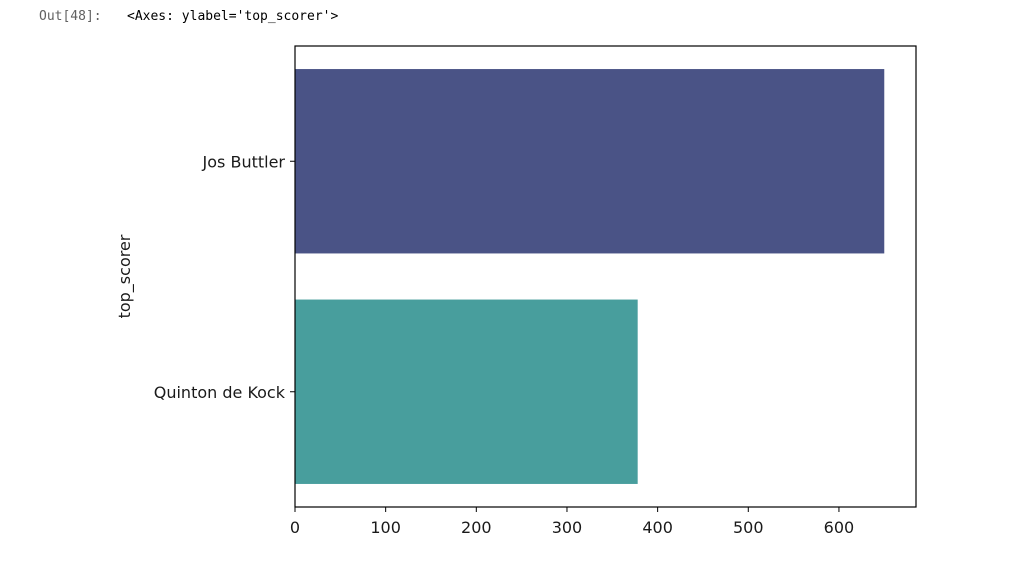 Image resolution: width=1010 pixels, height=561 pixels. Describe the element at coordinates (224, 277) in the screenshot. I see `y-axis: Jos Buttler Quinton de Kock` at that location.